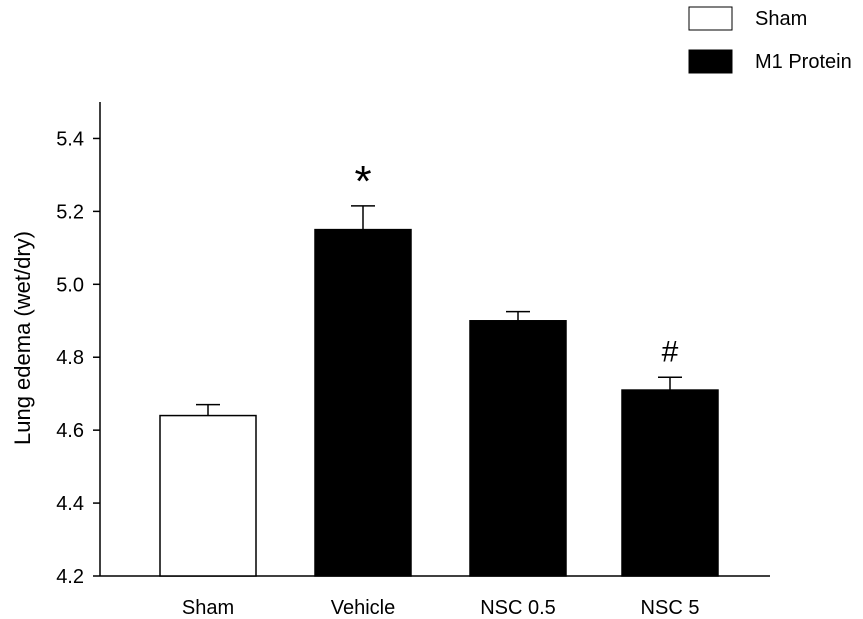 The width and height of the screenshot is (863, 619). Describe the element at coordinates (516, 262) in the screenshot. I see `annotations: *#` at that location.